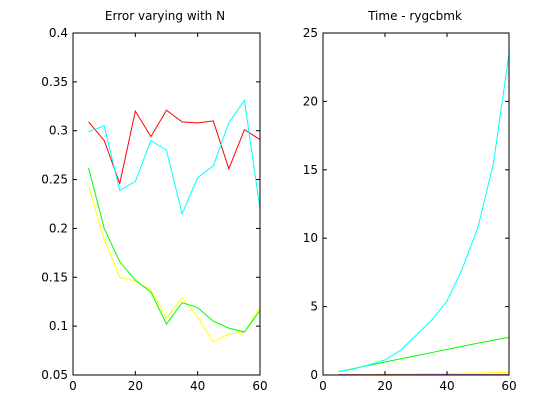 The height and width of the screenshot is (420, 560). What do you see at coordinates (384, 386) in the screenshot?
I see `time-plot-x-tick-label: 20` at bounding box center [384, 386].